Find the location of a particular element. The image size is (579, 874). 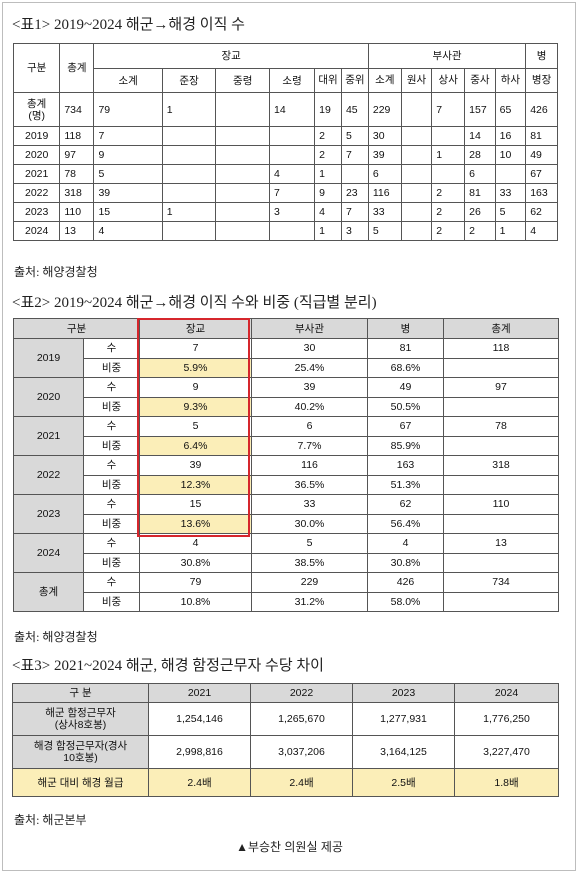

table1-subheader-officer-5: 중위 is located at coordinates (354, 80).